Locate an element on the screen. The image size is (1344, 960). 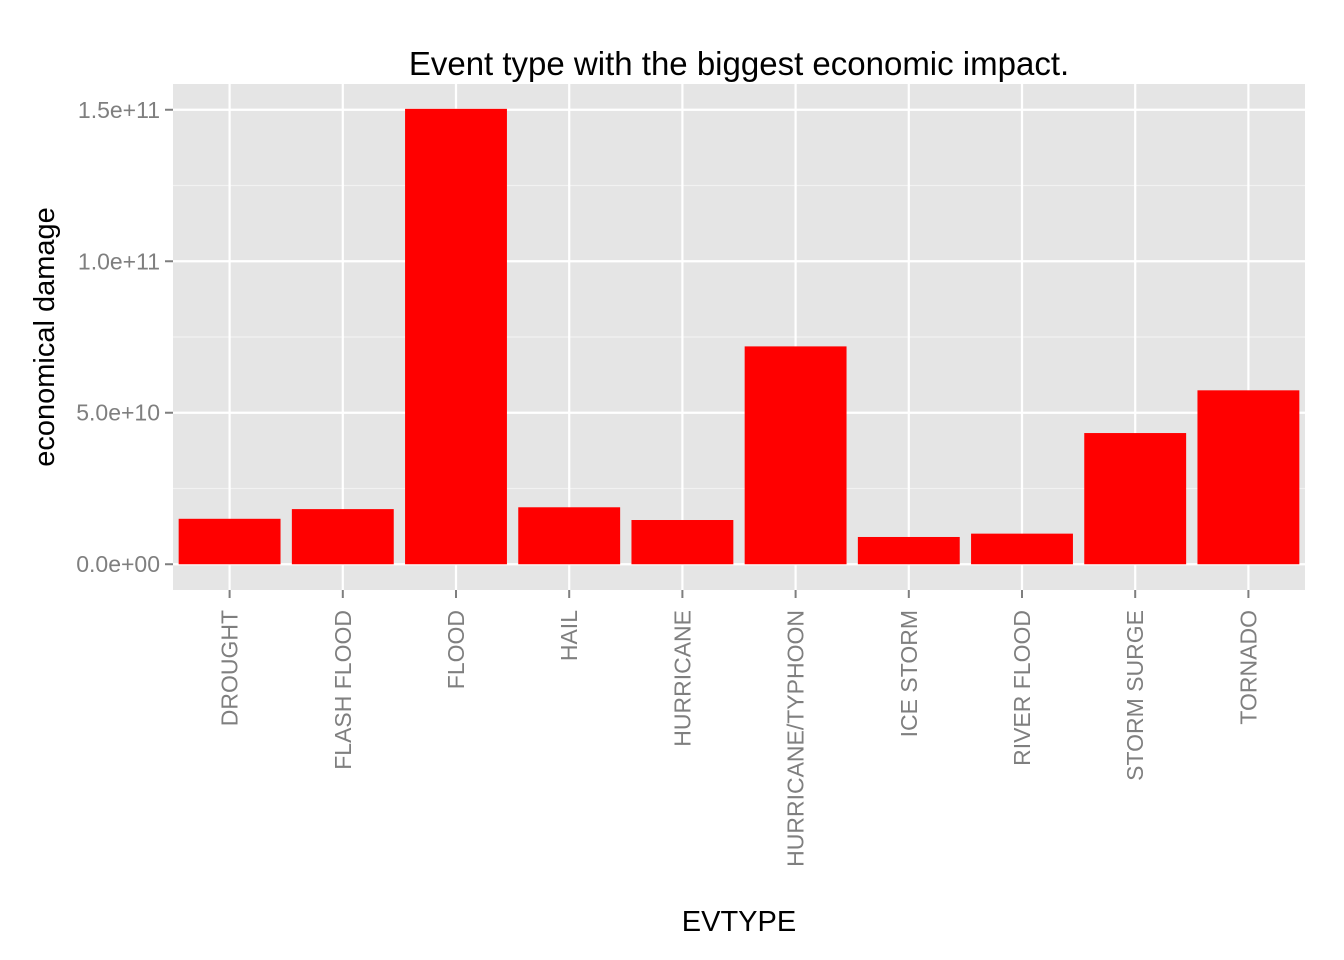
x-tick-label: TORNADO is located at coordinates (1248, 667).